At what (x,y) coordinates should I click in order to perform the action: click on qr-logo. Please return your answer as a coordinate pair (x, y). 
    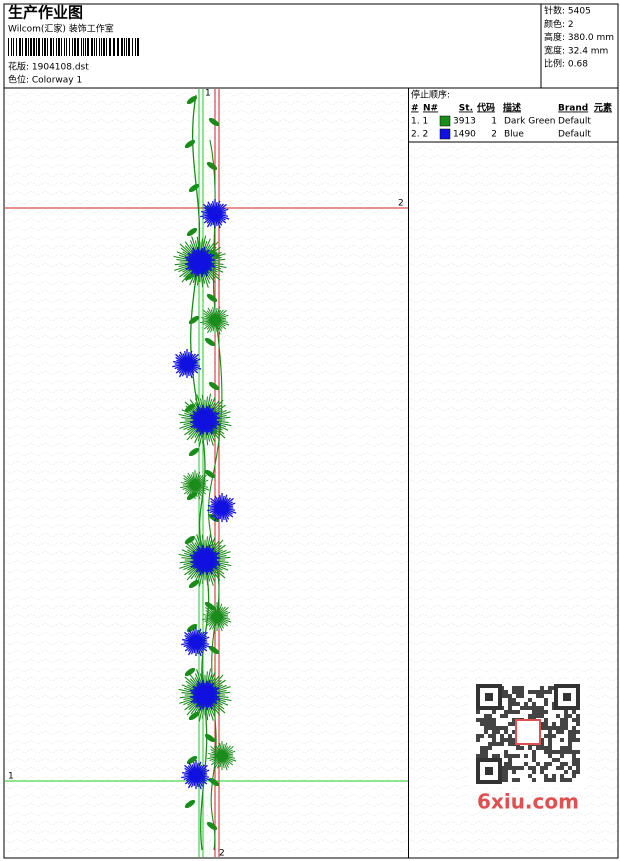
    Looking at the image, I should click on (528, 732).